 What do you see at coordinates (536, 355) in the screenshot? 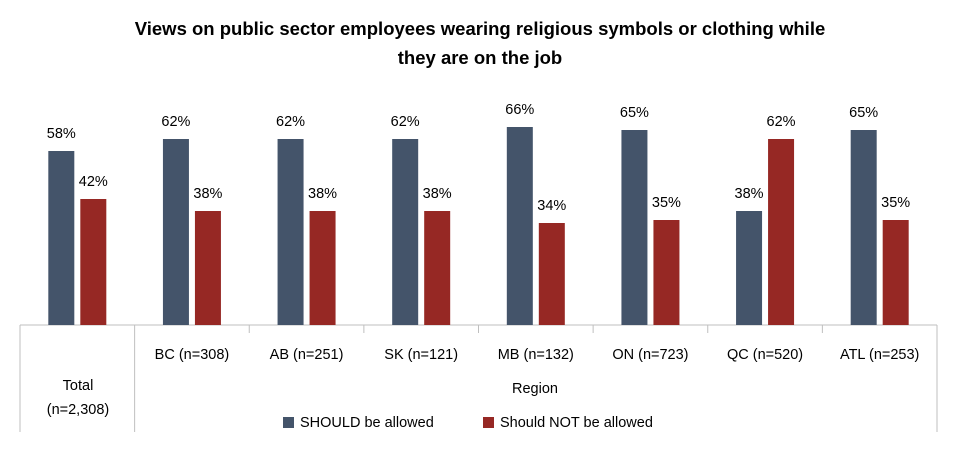
I see `category-label-mb-n-132: MB (n=132)` at bounding box center [536, 355].